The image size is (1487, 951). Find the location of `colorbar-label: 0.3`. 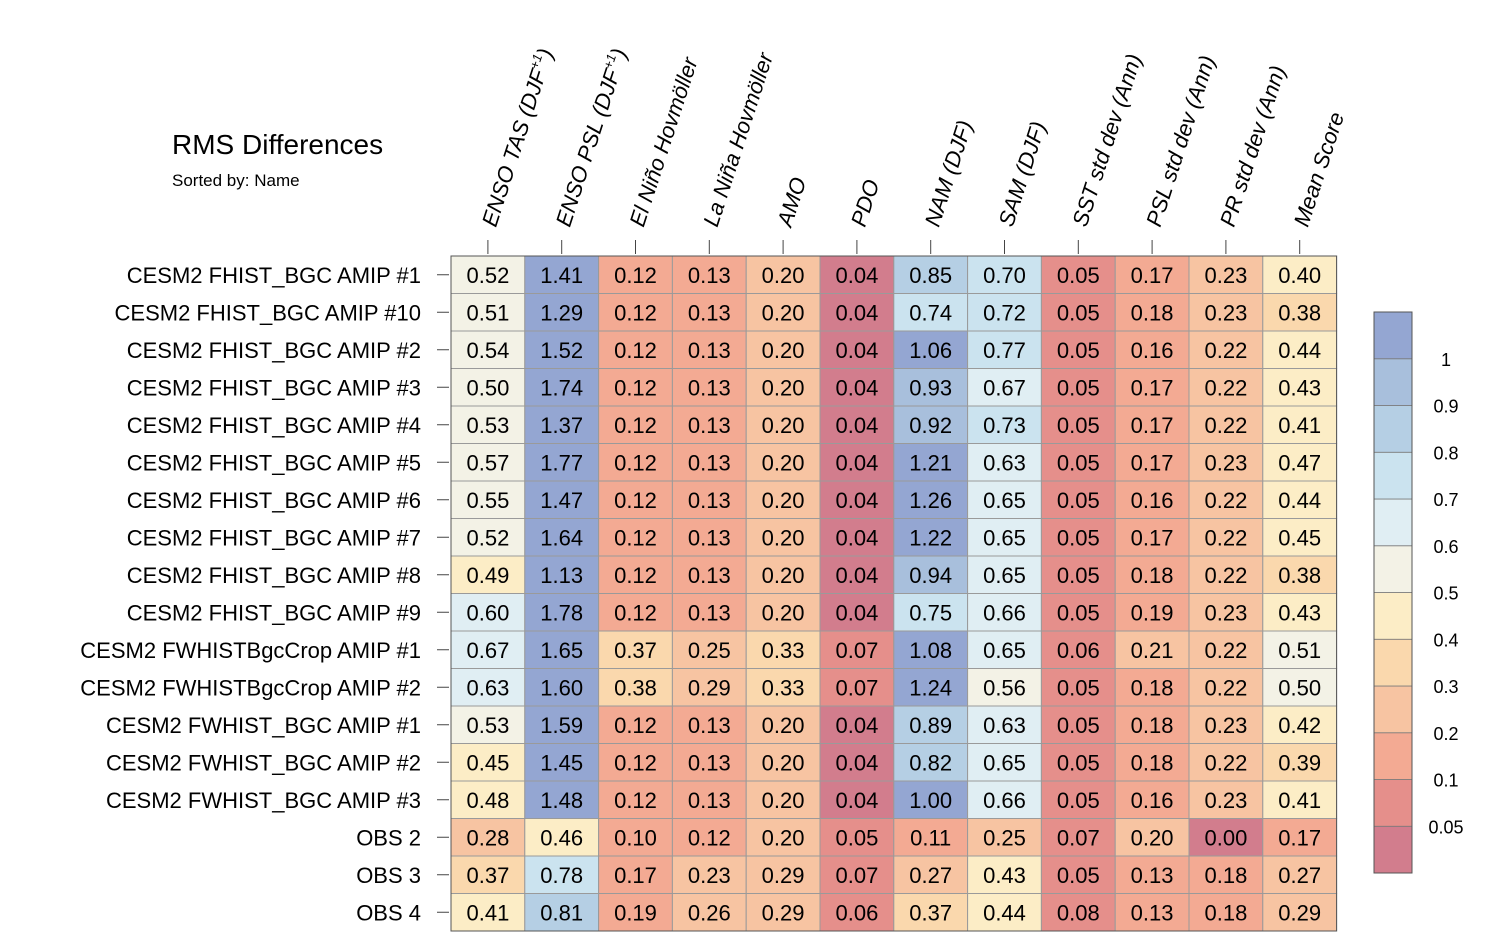

colorbar-label: 0.3 is located at coordinates (1445, 687).